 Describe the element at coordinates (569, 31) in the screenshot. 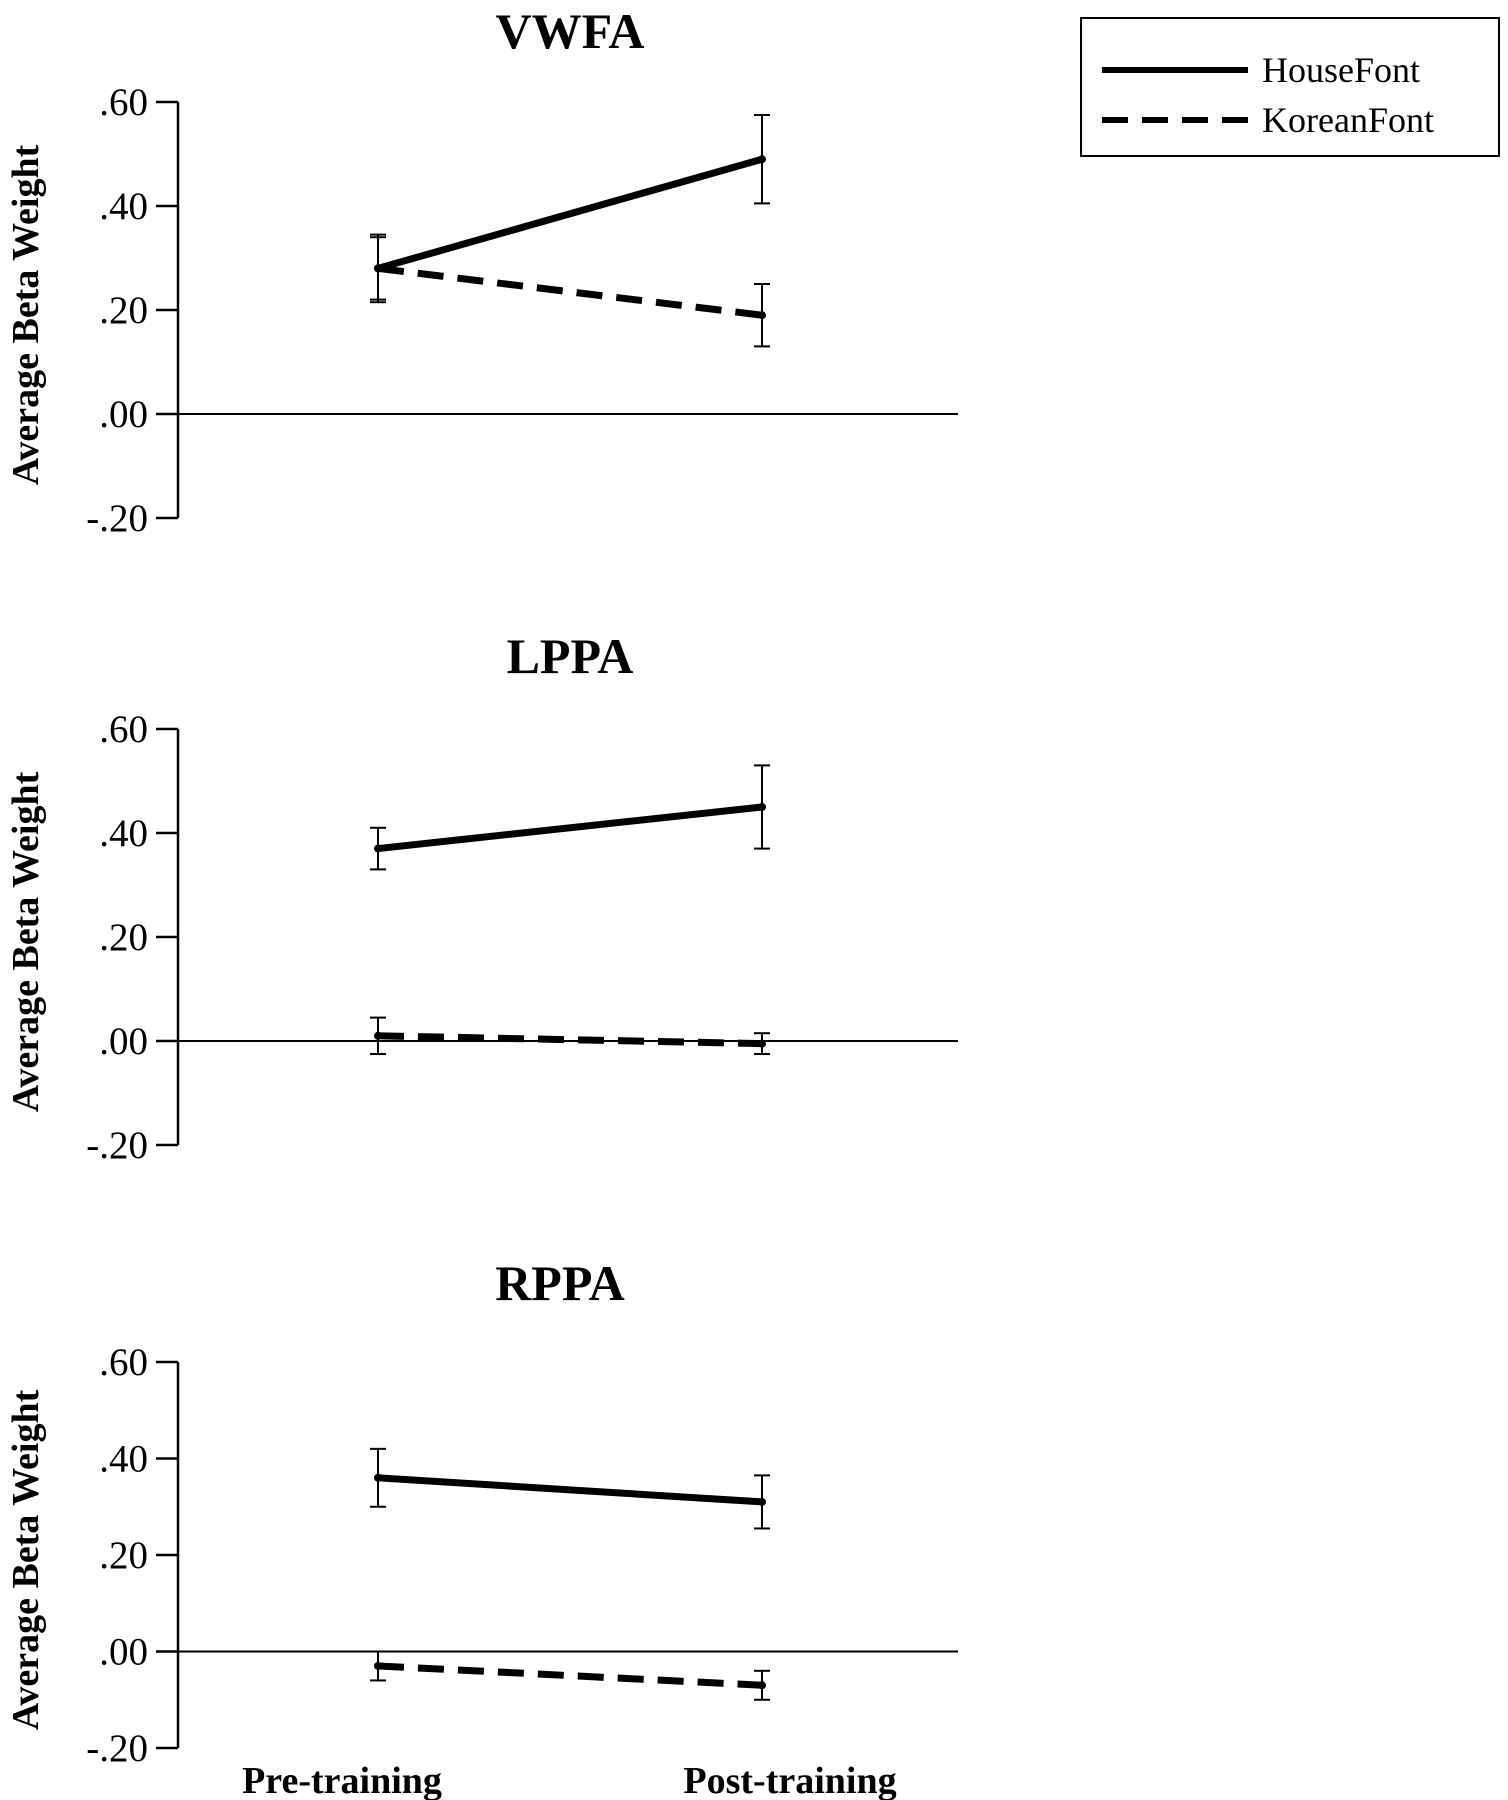

I see `panel-title: VWFA` at that location.